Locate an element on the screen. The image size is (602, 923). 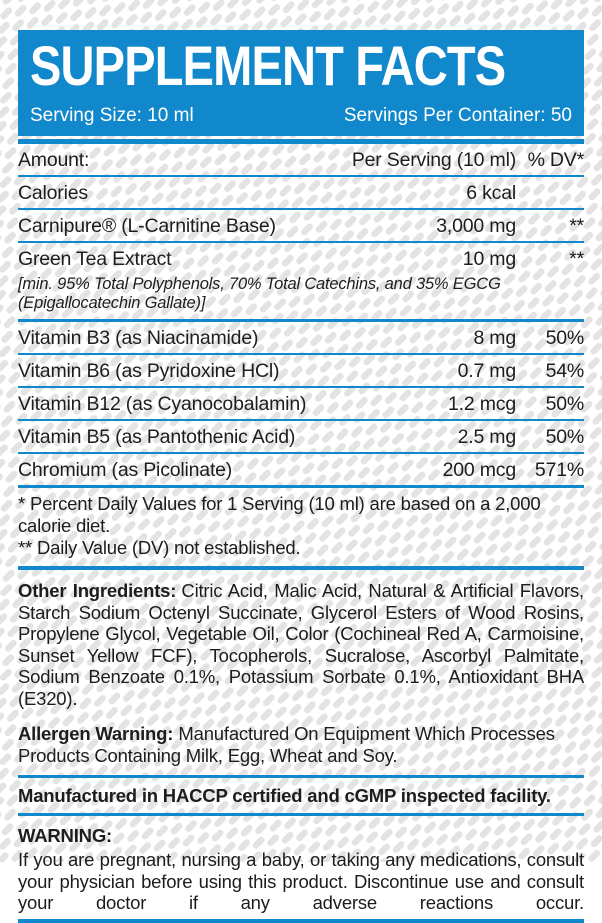
column-per-serving-label: Per Serving (10 ml) is located at coordinates (433, 160).